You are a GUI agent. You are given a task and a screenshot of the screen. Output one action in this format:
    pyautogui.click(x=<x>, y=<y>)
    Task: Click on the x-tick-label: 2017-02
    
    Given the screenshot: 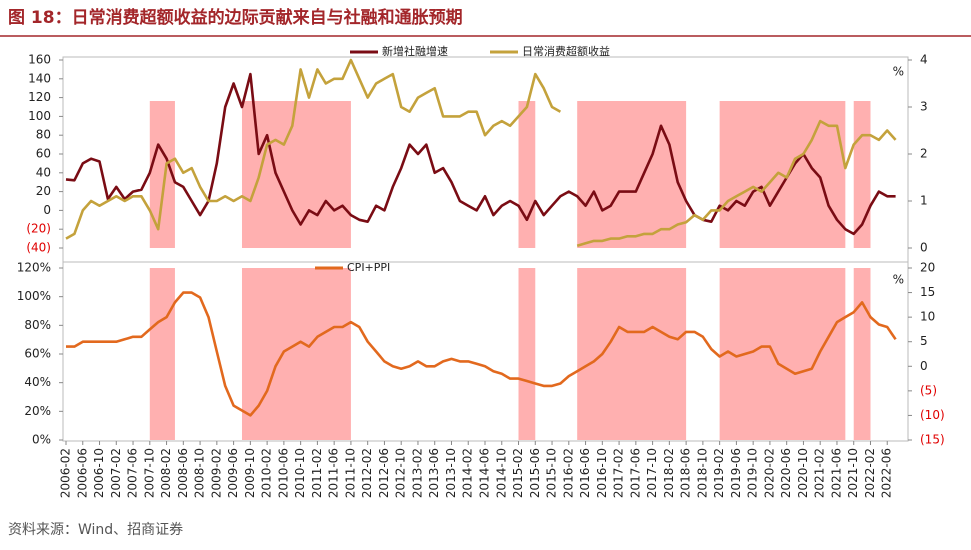 What is the action you would take?
    pyautogui.click(x=619, y=473)
    